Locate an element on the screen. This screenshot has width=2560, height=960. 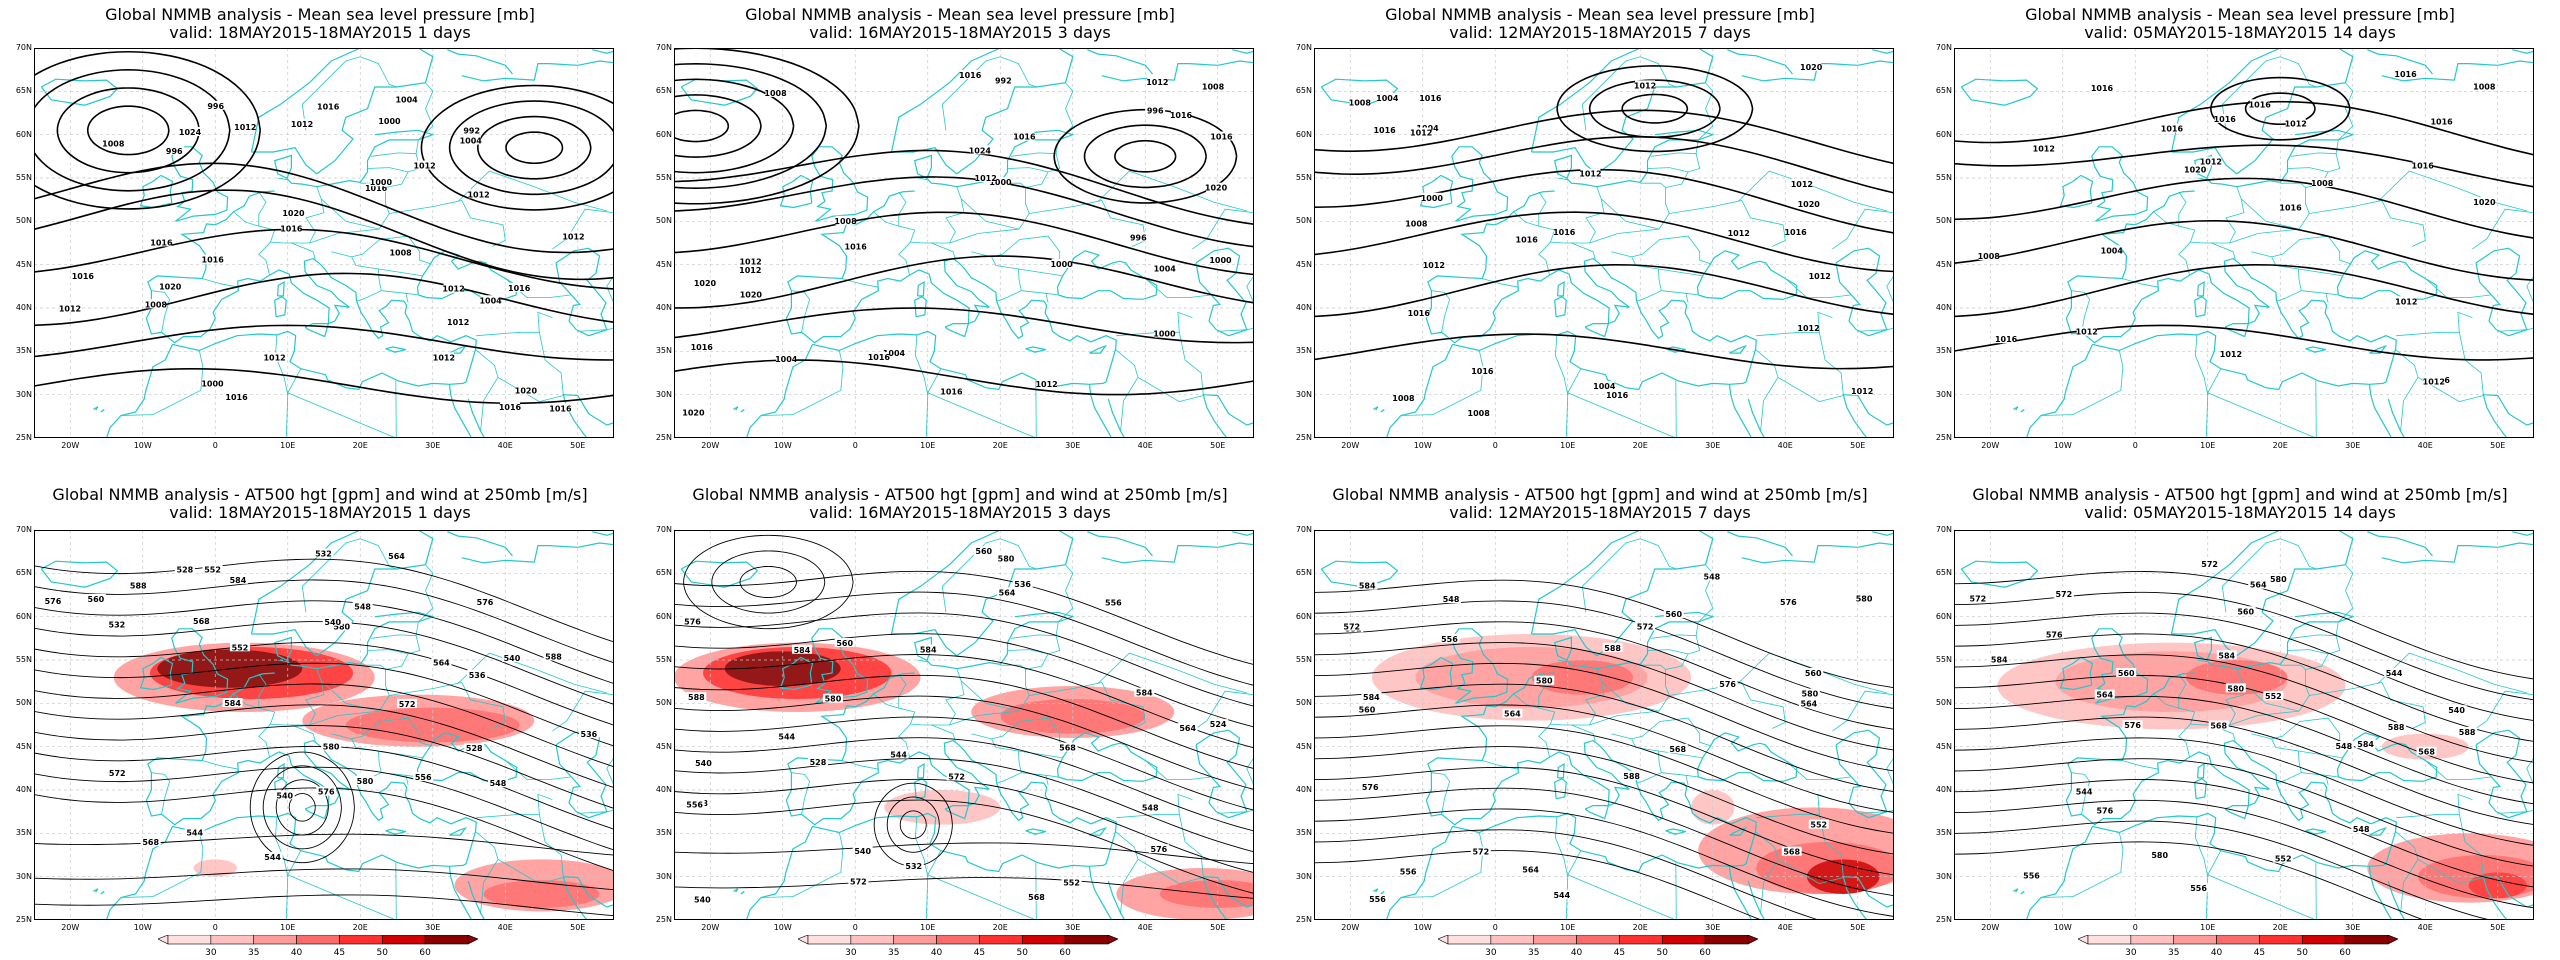
contour-label: 584 is located at coordinates (2365, 744).